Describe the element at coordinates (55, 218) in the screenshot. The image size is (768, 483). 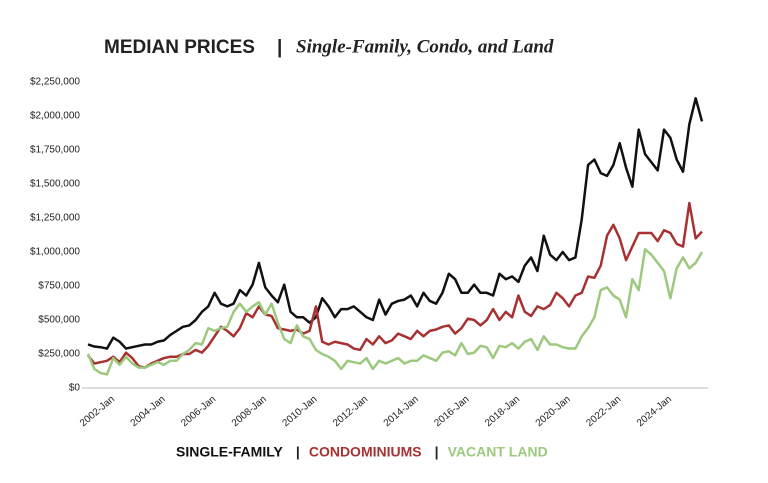
I see `y-tick-label: $1,250,000` at that location.